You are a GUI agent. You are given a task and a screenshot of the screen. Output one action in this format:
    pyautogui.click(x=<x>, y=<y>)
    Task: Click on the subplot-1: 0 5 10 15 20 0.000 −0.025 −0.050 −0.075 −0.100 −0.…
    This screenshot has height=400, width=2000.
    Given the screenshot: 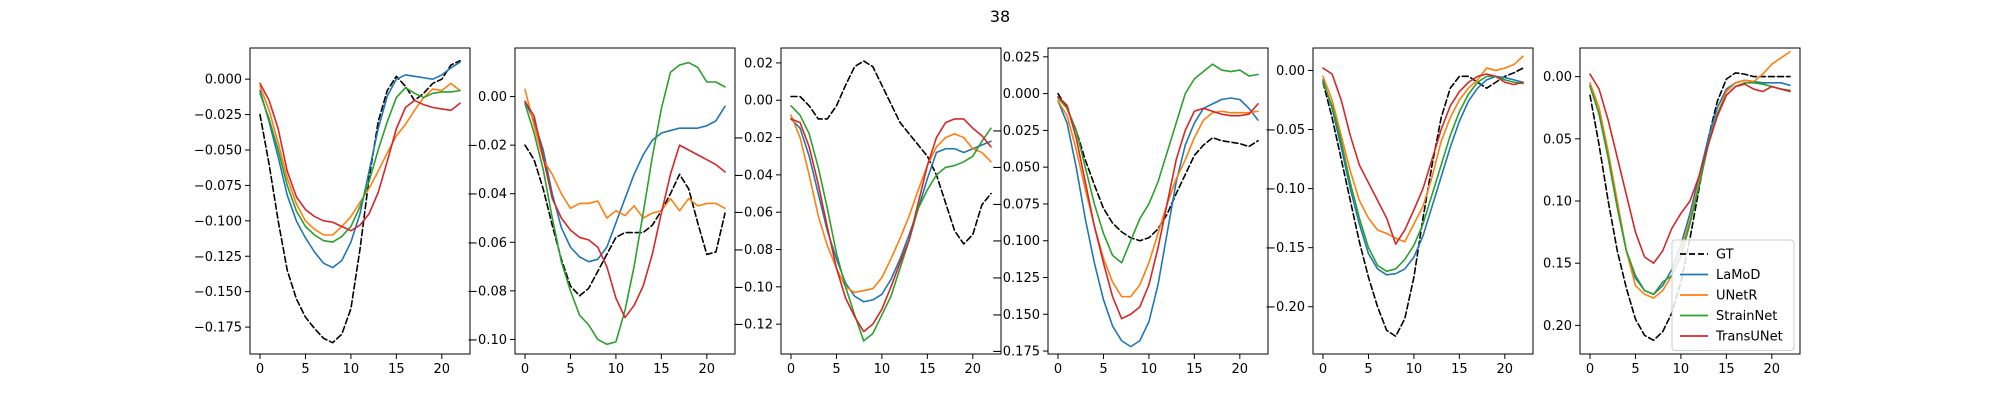 What is the action you would take?
    pyautogui.click(x=332, y=212)
    